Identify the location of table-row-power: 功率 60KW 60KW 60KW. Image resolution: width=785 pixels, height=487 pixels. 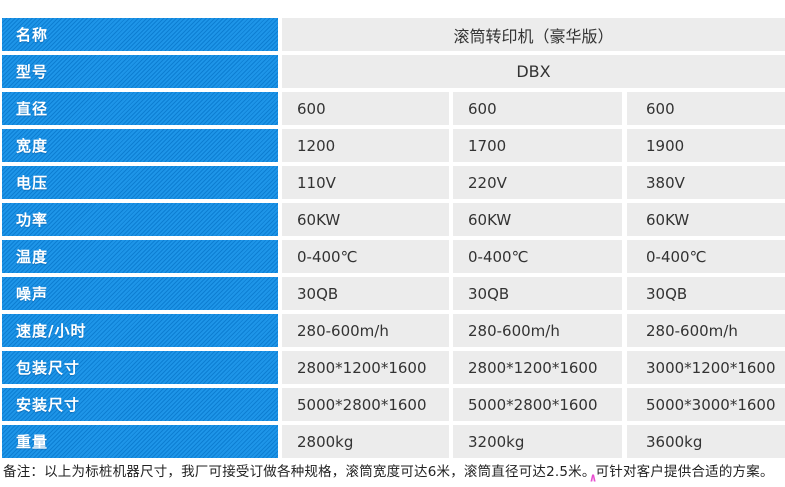
(393, 219).